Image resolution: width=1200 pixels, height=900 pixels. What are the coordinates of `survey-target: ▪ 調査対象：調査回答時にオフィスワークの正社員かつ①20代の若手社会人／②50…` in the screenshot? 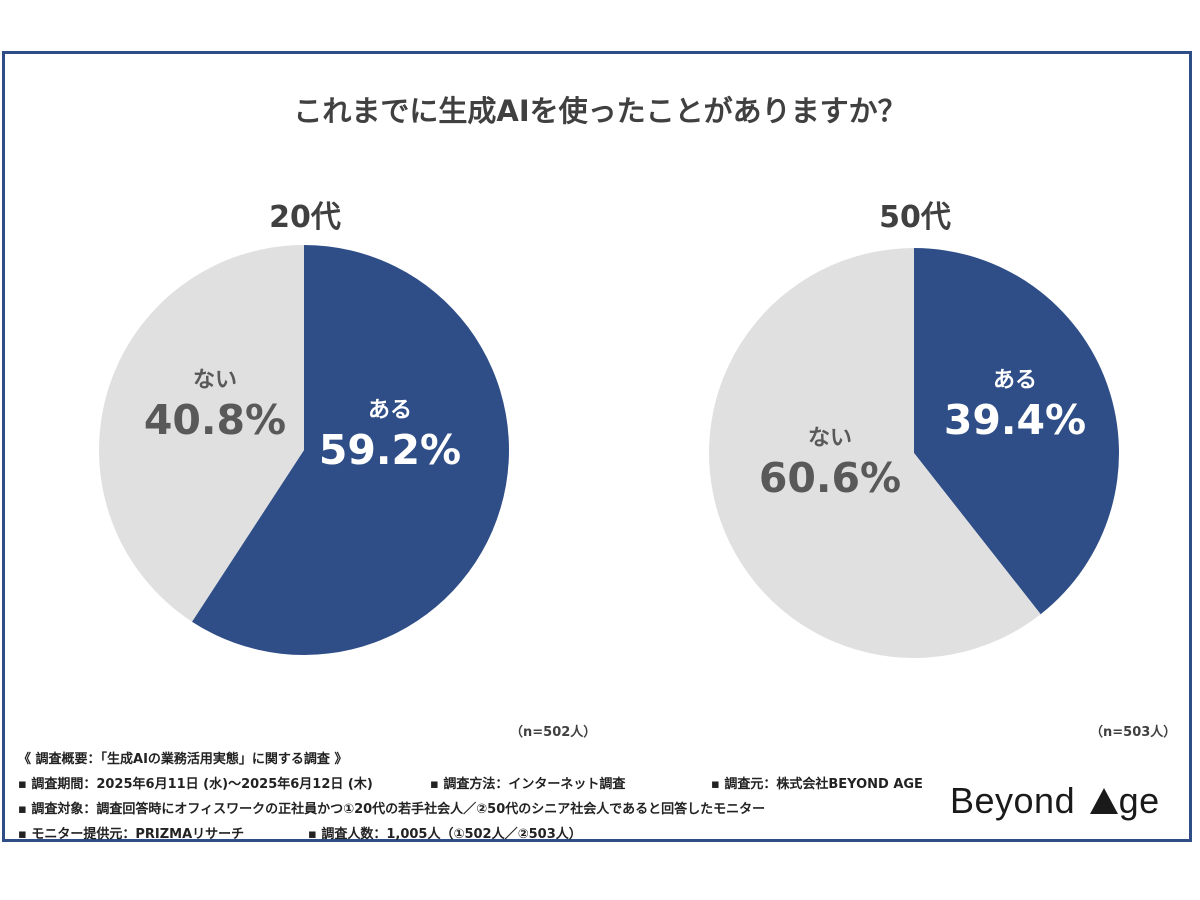 It's located at (392, 809).